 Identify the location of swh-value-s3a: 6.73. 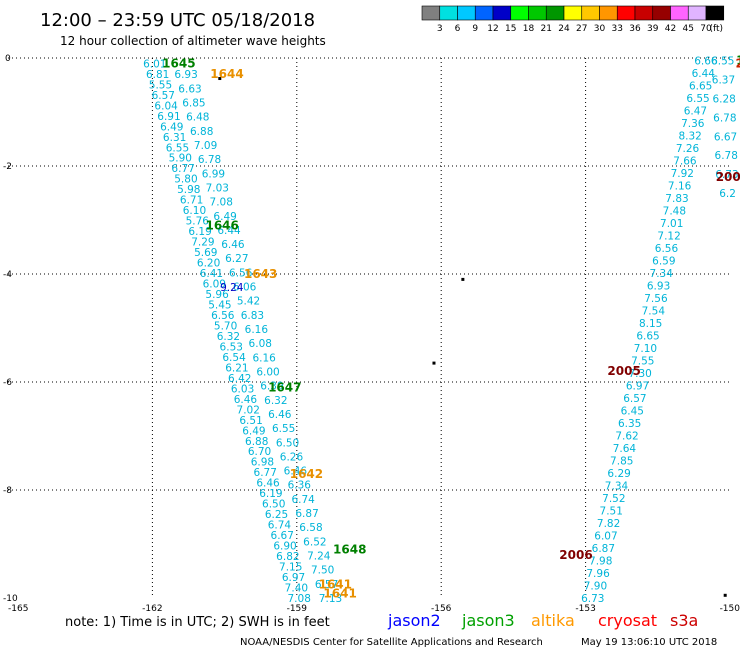
(726, 175).